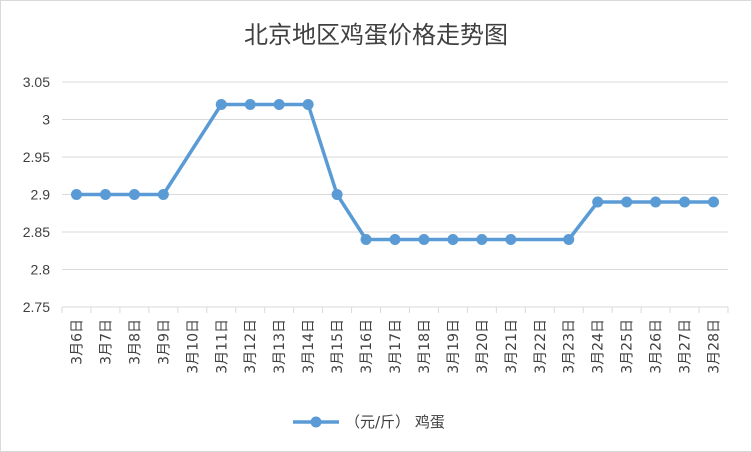 The height and width of the screenshot is (452, 752). What do you see at coordinates (541, 346) in the screenshot?
I see `x-tick-label: 3月22日` at bounding box center [541, 346].